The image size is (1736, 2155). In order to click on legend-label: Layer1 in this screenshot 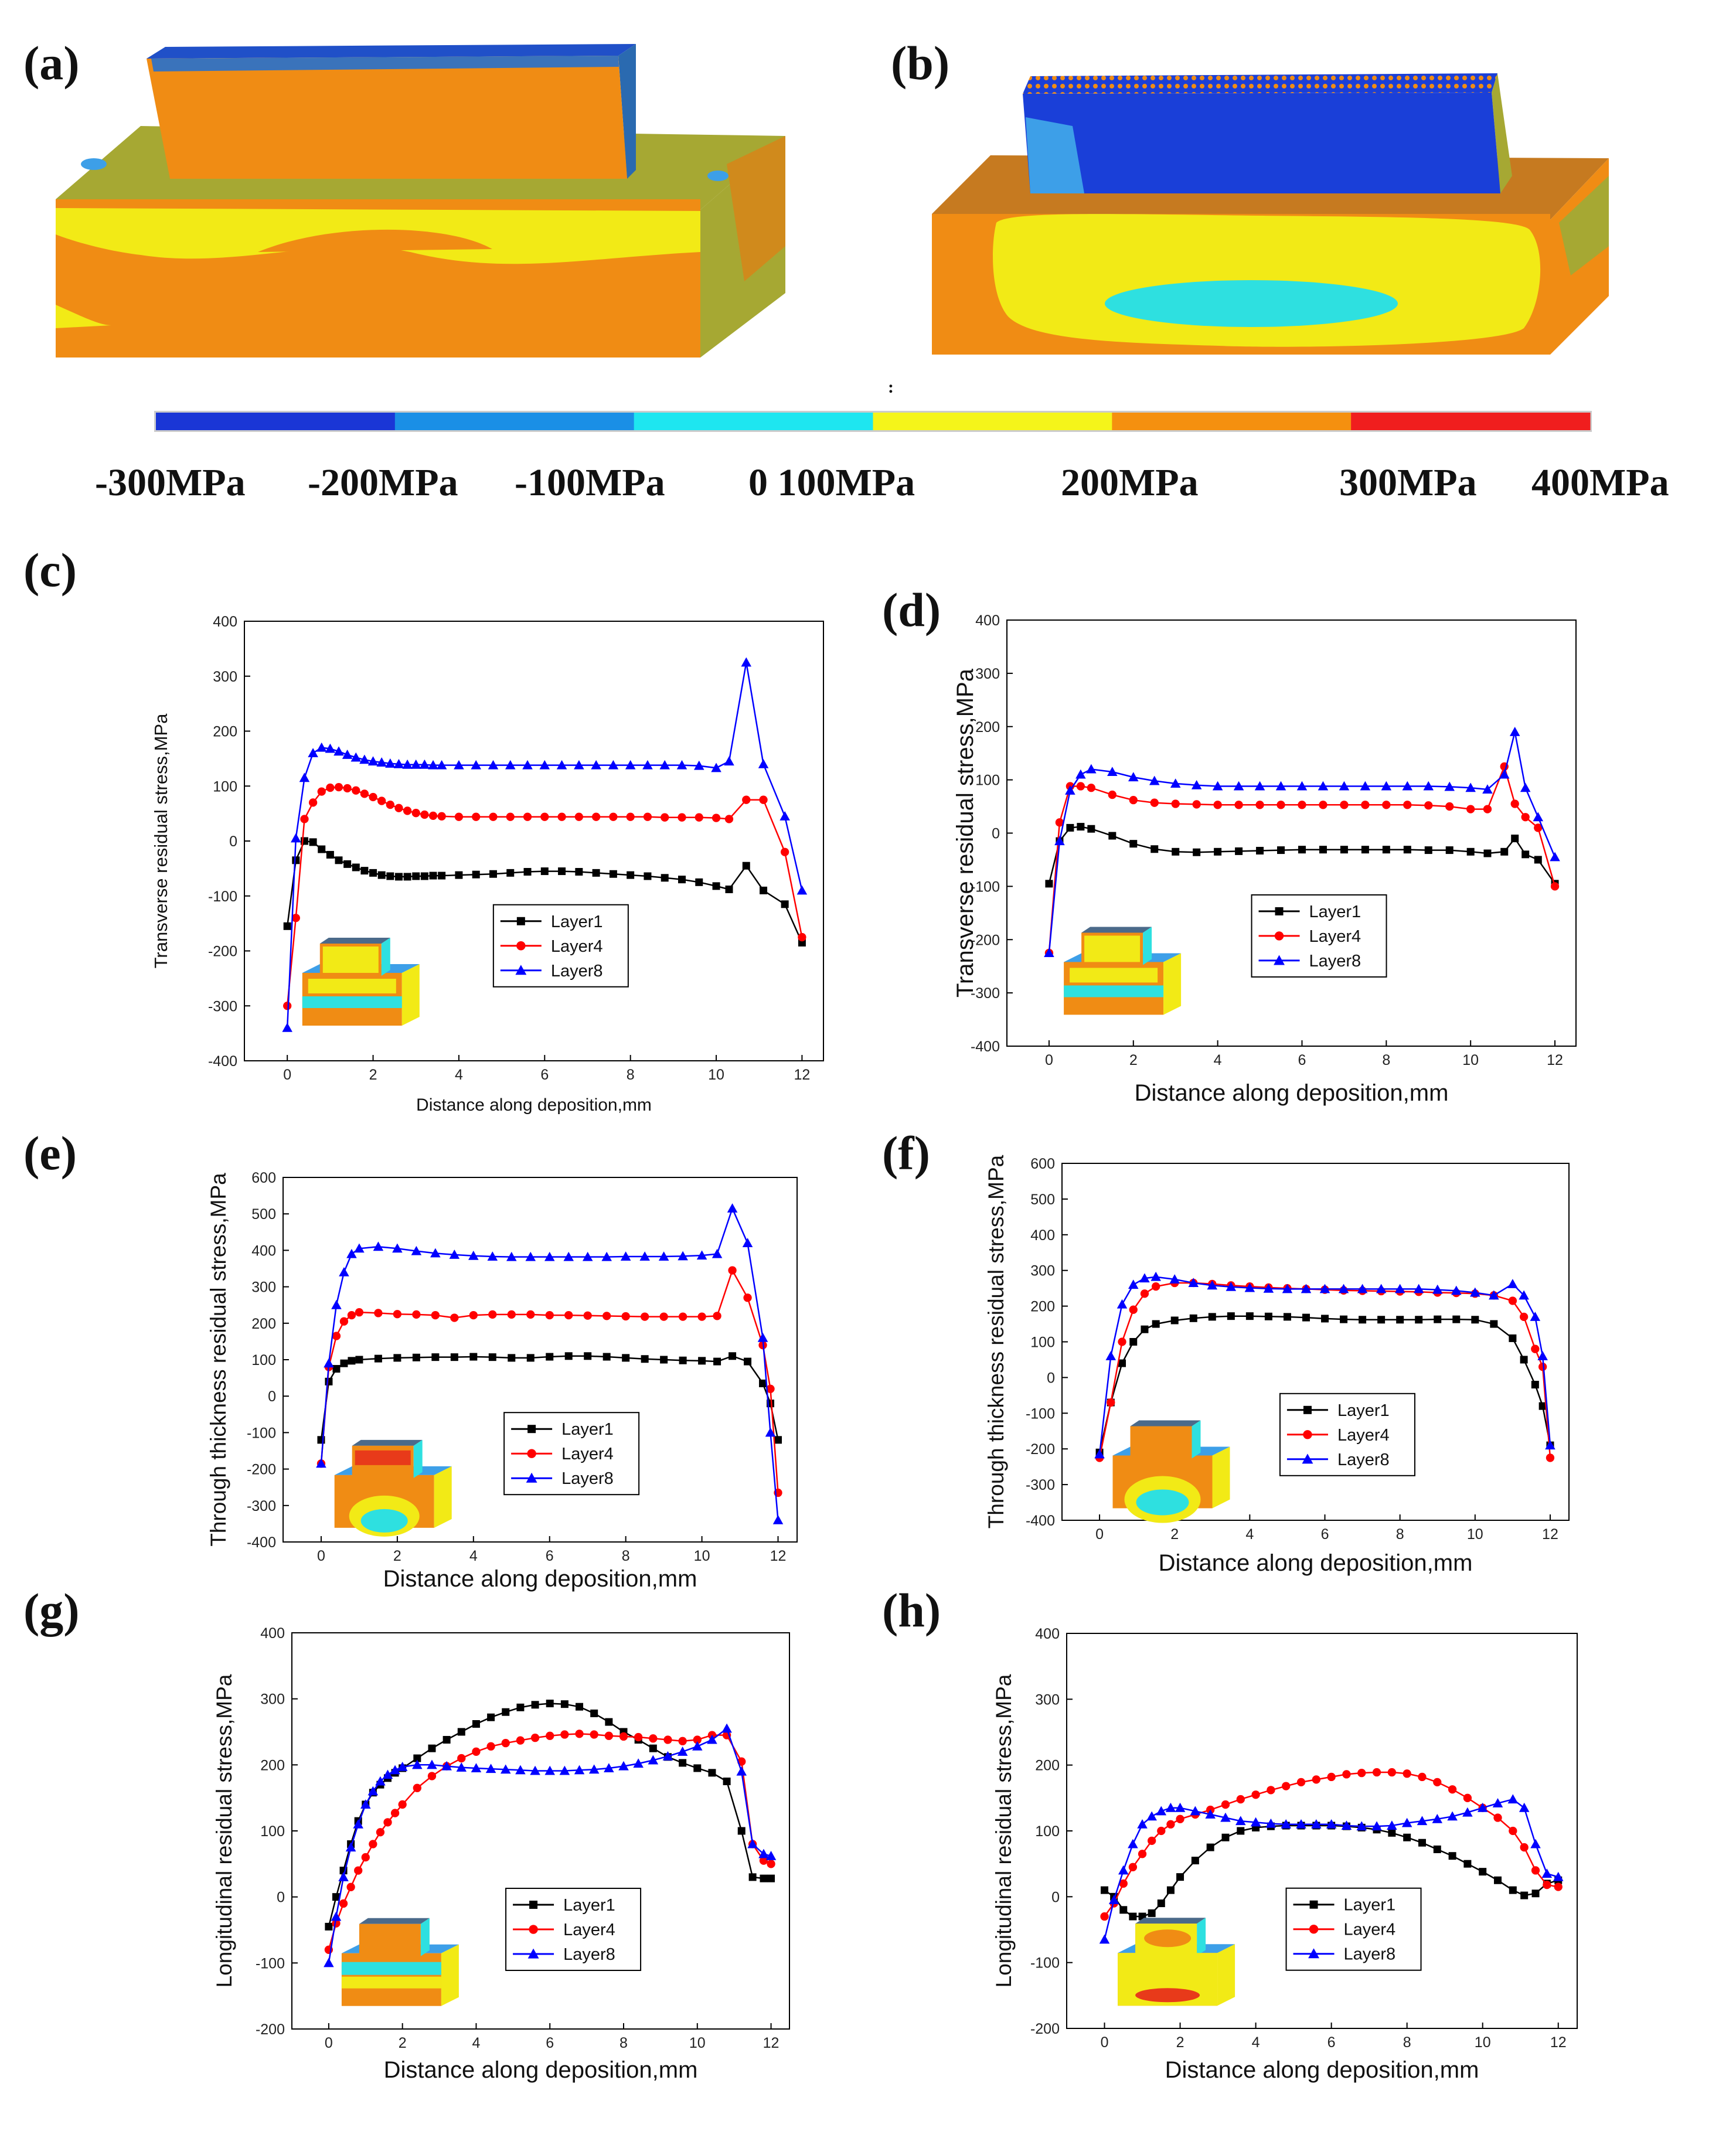, I will do `click(587, 1429)`.